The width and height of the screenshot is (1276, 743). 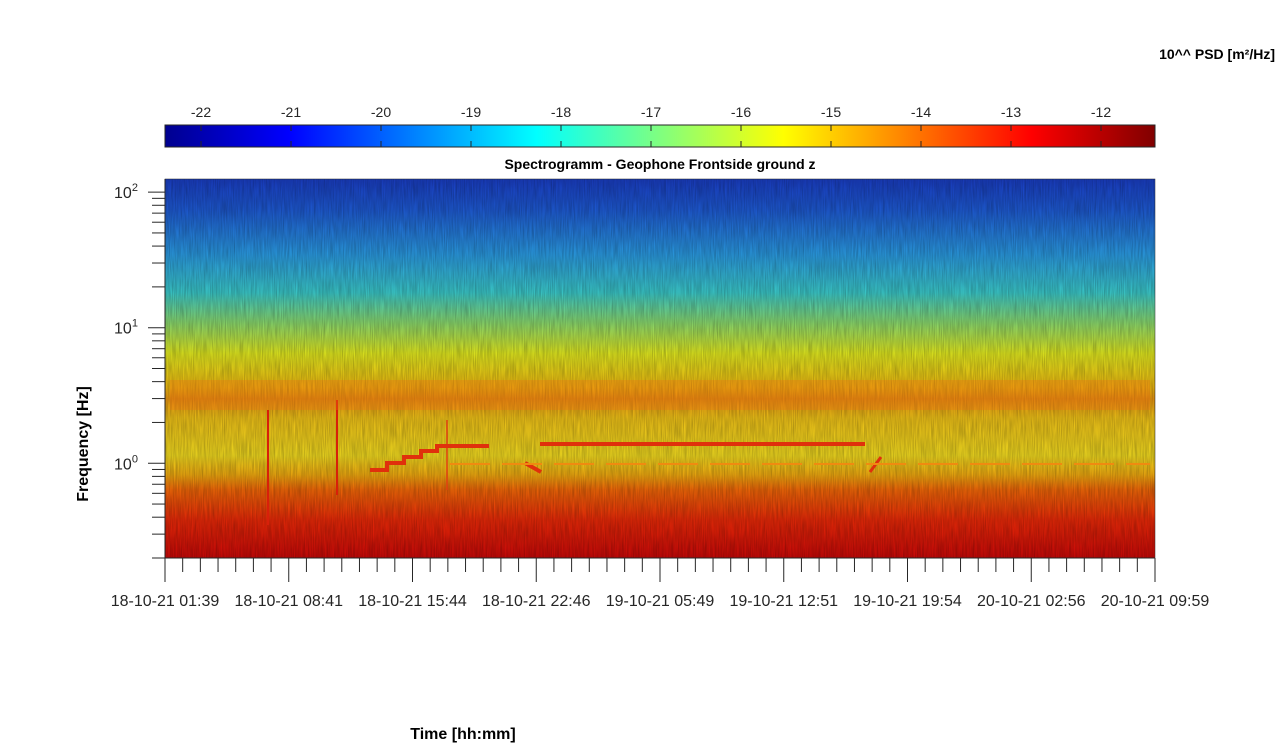 What do you see at coordinates (126, 192) in the screenshot?
I see `y-tick-label: 10²` at bounding box center [126, 192].